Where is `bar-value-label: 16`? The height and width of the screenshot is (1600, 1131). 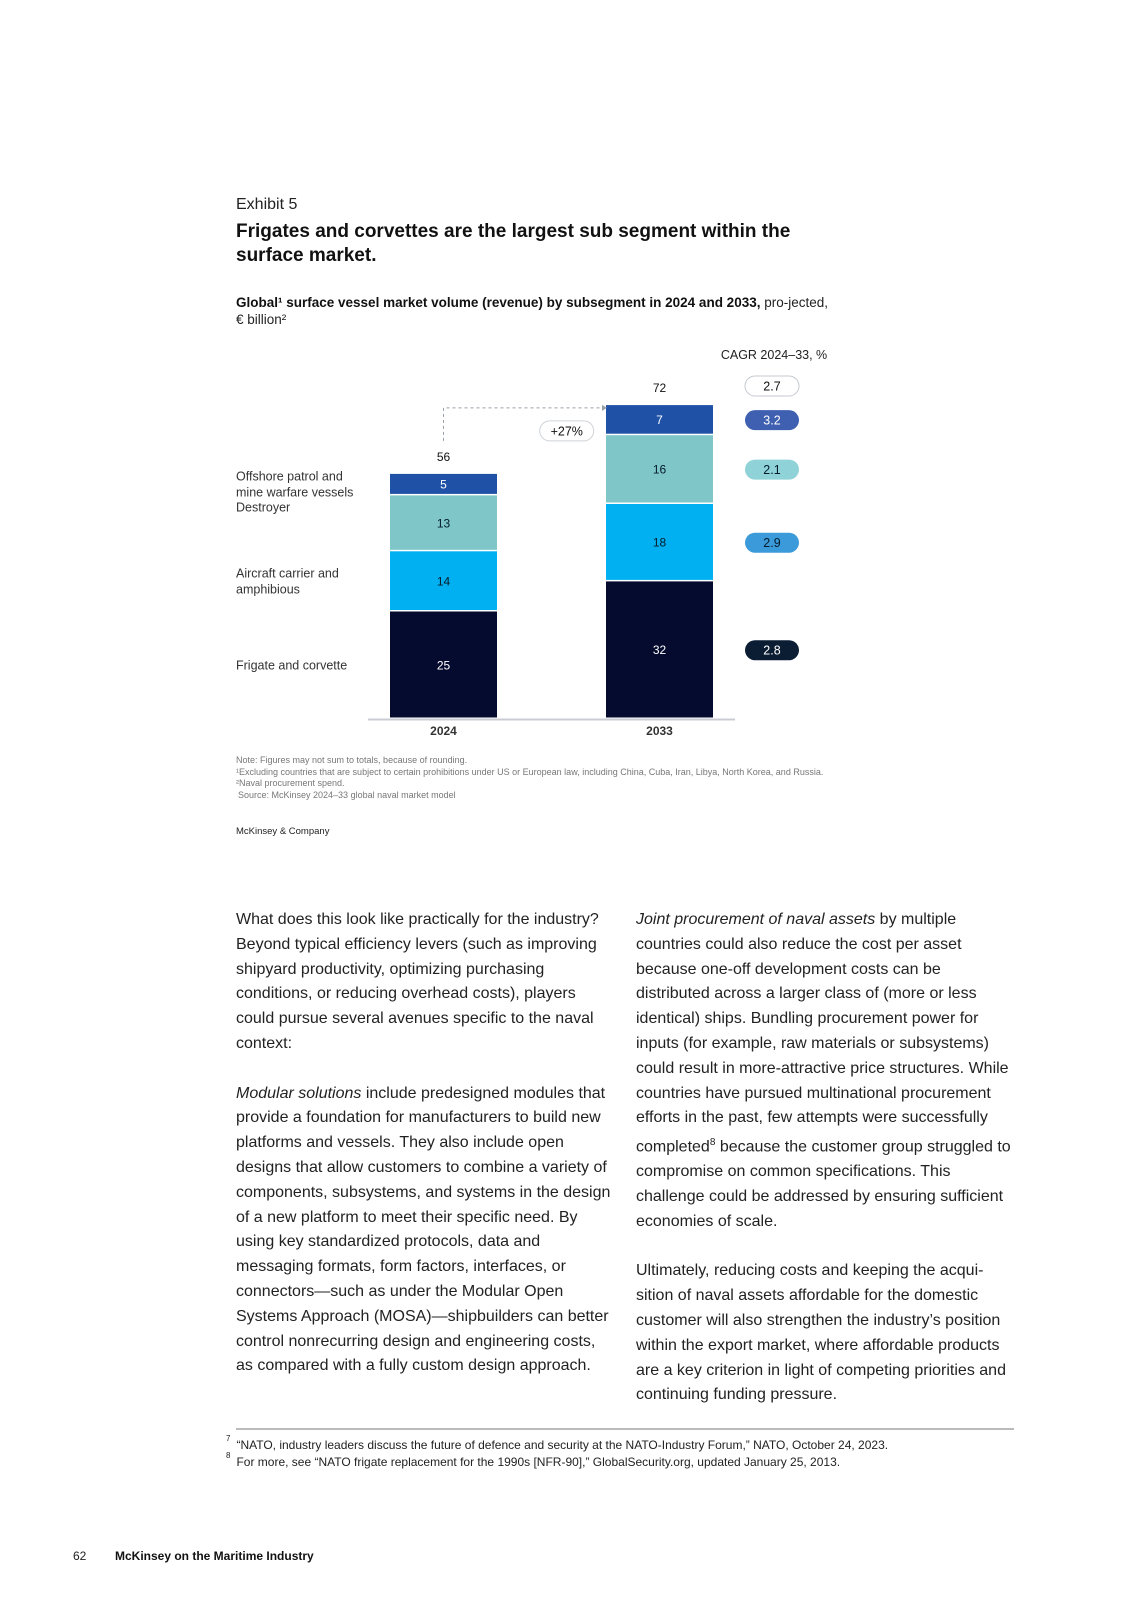
bar-value-label: 16 is located at coordinates (660, 470).